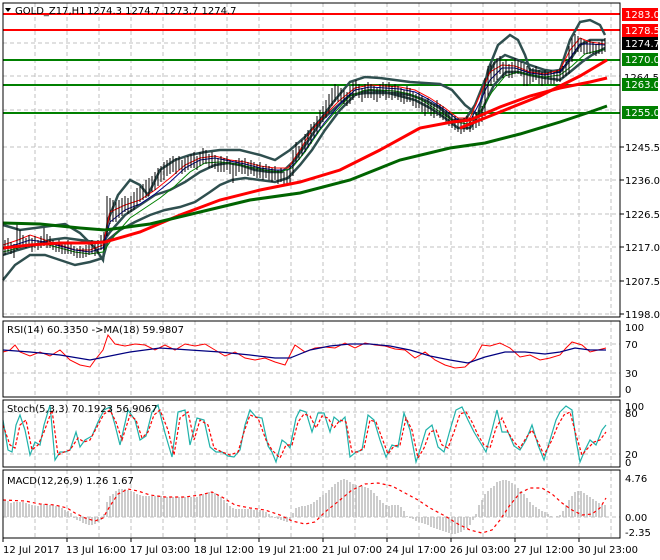 The image size is (660, 560). I want to click on price-tick: 1217.0, so click(642, 248).